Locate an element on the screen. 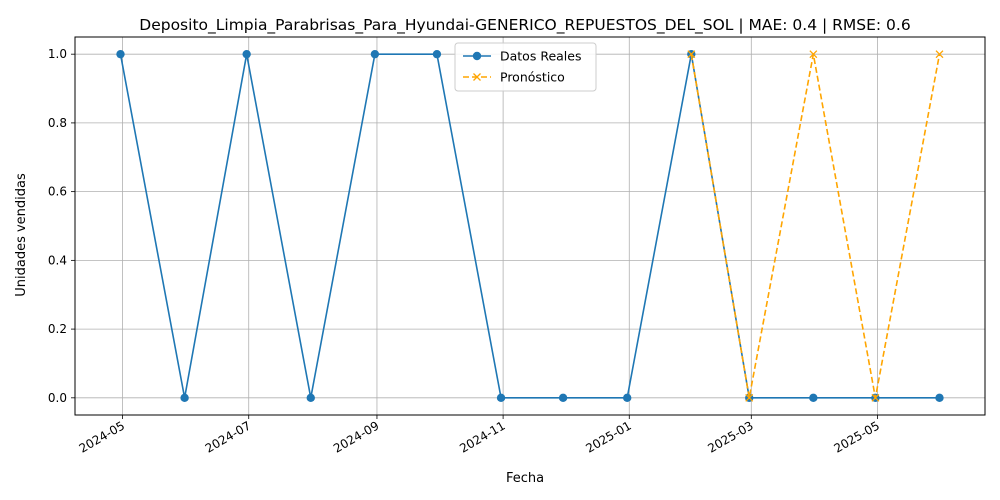 The width and height of the screenshot is (1000, 500). x-tick-label: 2025-03 is located at coordinates (730, 436).